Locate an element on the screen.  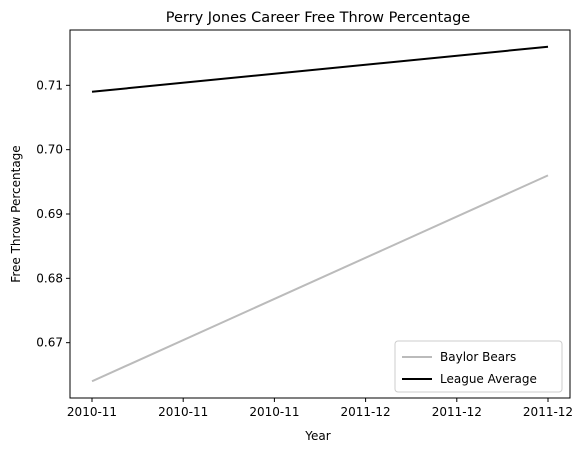
legend: Baylor Bears League Average is located at coordinates (478, 366).